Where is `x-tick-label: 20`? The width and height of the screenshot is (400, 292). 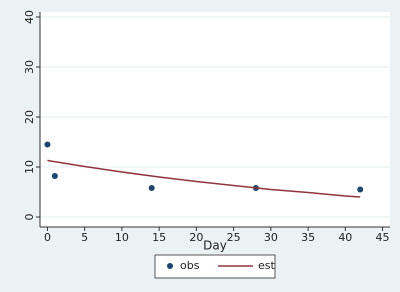
x-tick-label: 20 is located at coordinates (196, 237).